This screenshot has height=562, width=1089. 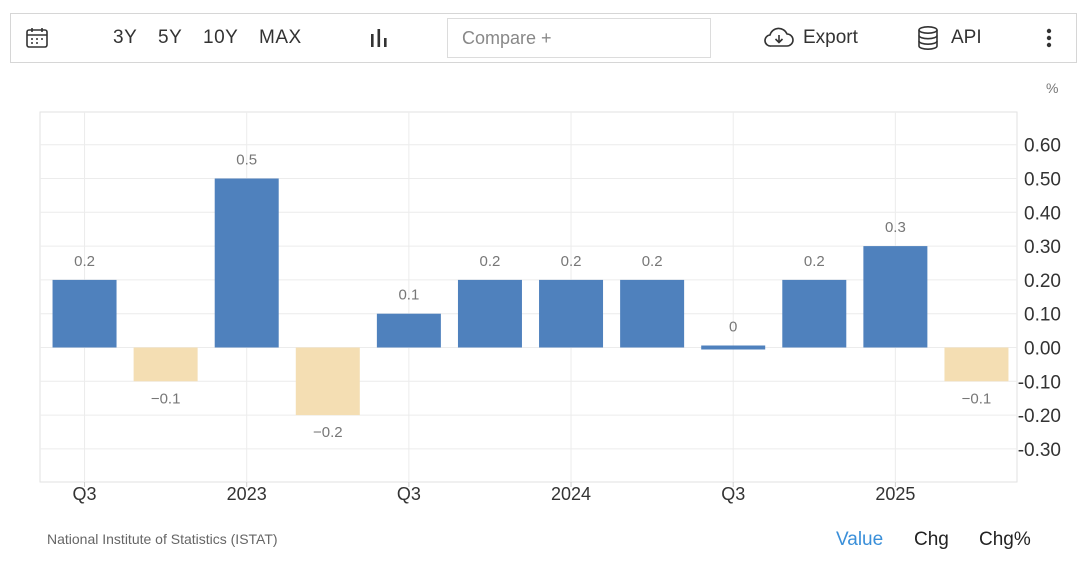 I want to click on tab-value: Value, so click(x=860, y=539).